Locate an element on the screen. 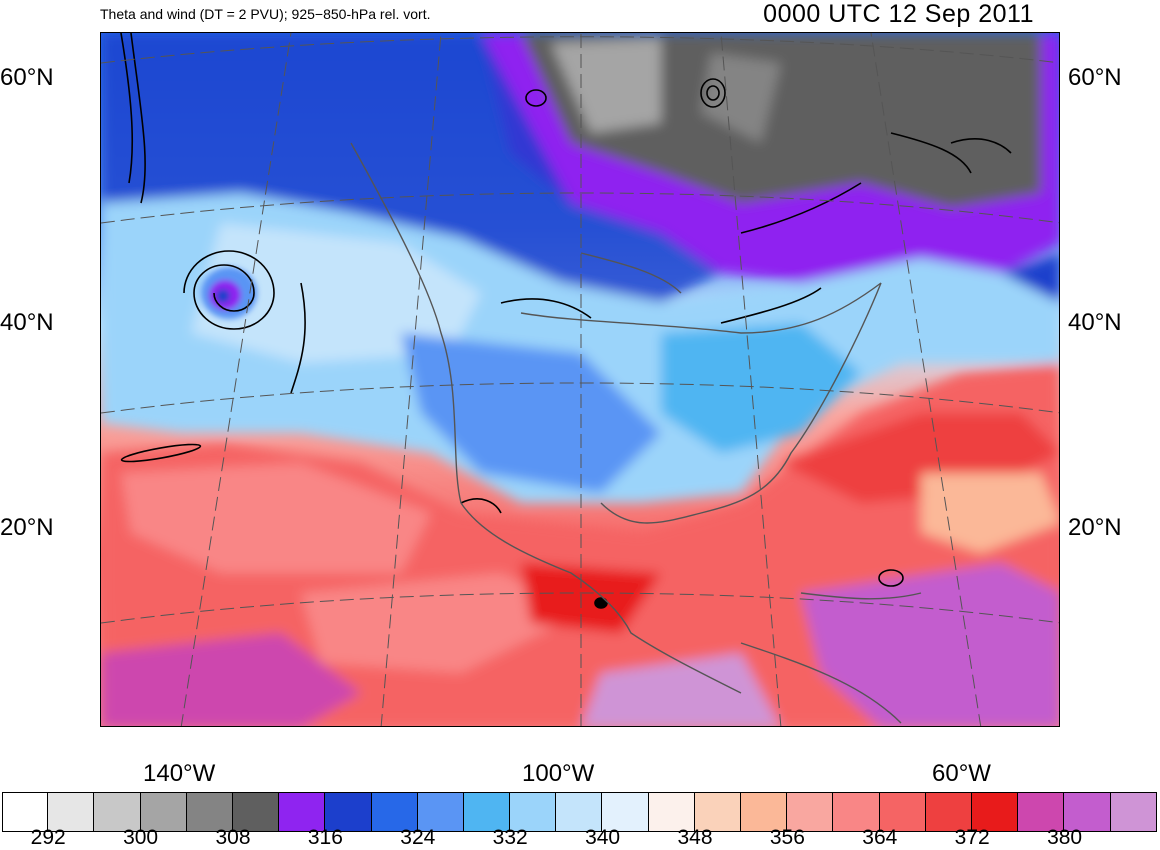 This screenshot has height=850, width=1160. cyclone-core is located at coordinates (229, 293).